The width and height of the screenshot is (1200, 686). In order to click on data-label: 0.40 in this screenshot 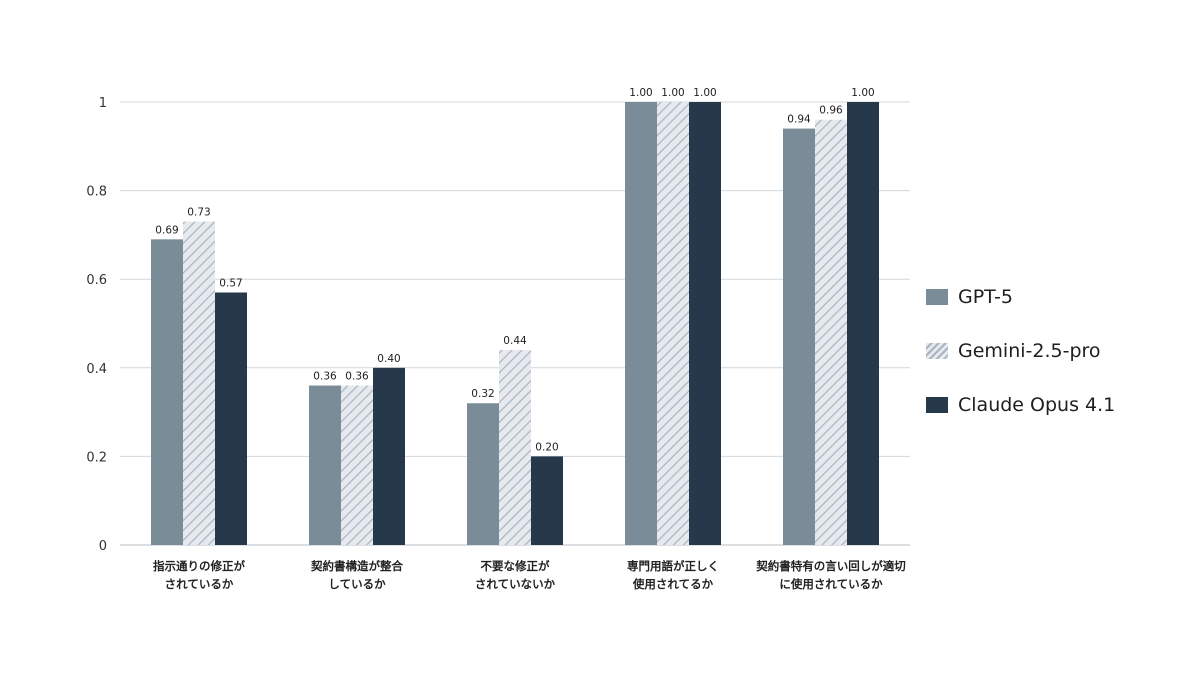, I will do `click(388, 359)`.